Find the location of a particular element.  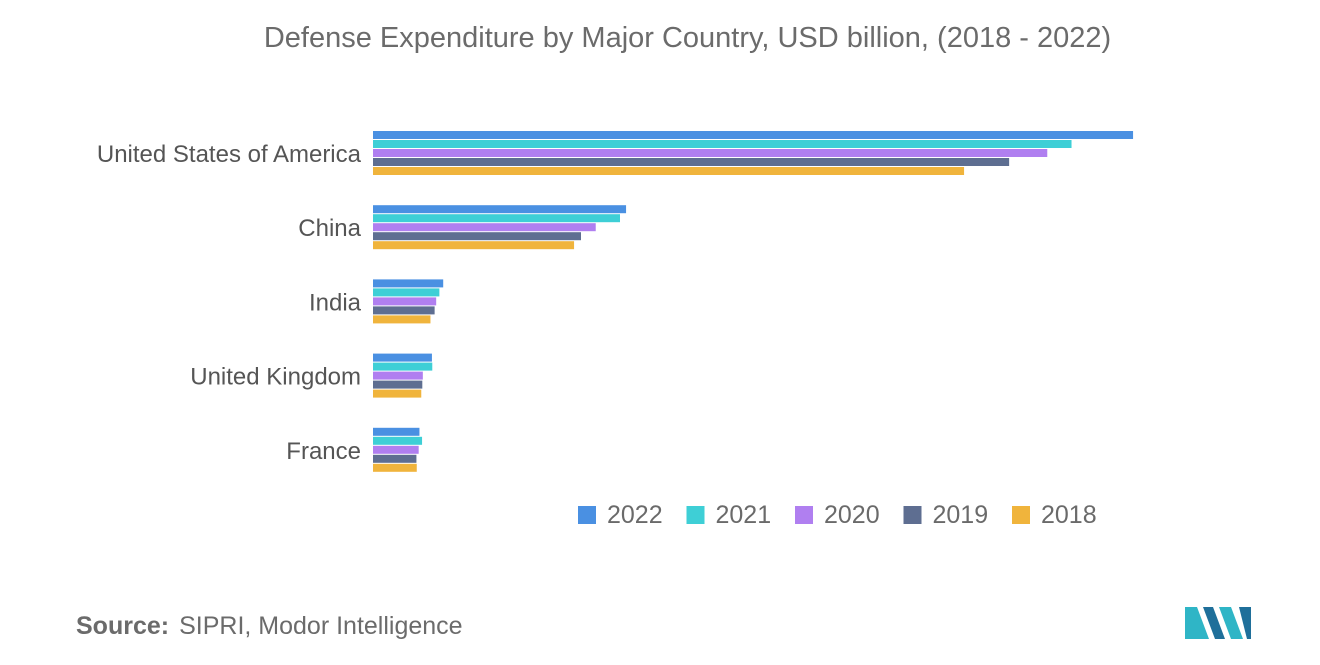

legend-swatch-2021 is located at coordinates (695, 515).